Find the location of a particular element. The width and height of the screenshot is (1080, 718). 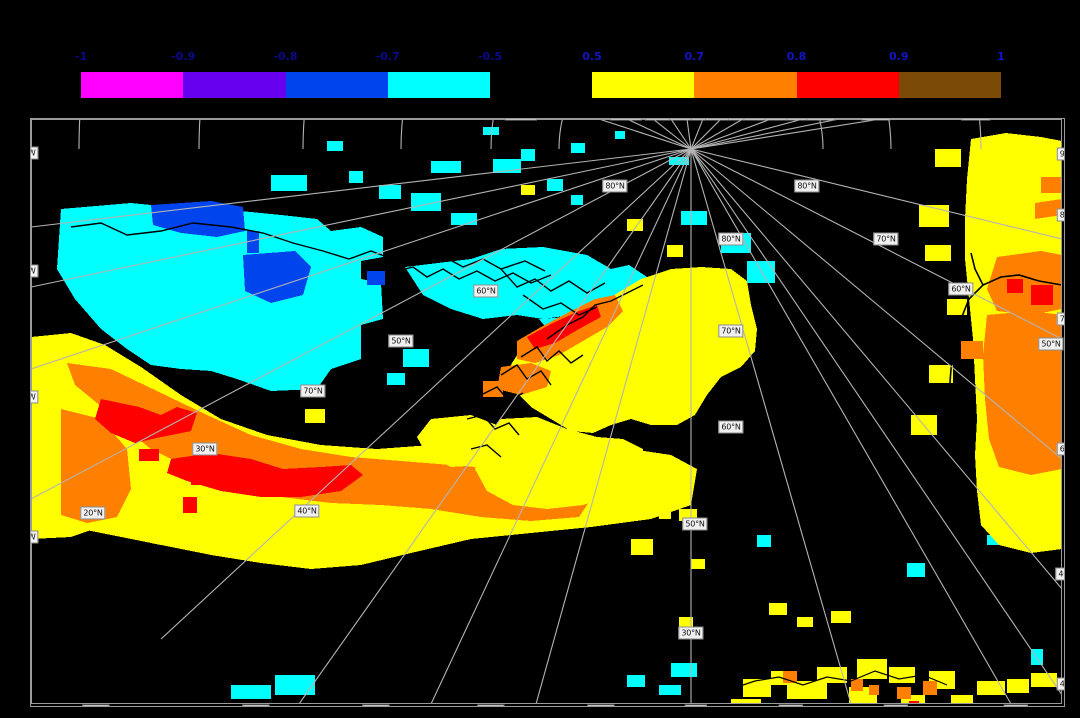

graticule-label: 70°W is located at coordinates (35, 397).